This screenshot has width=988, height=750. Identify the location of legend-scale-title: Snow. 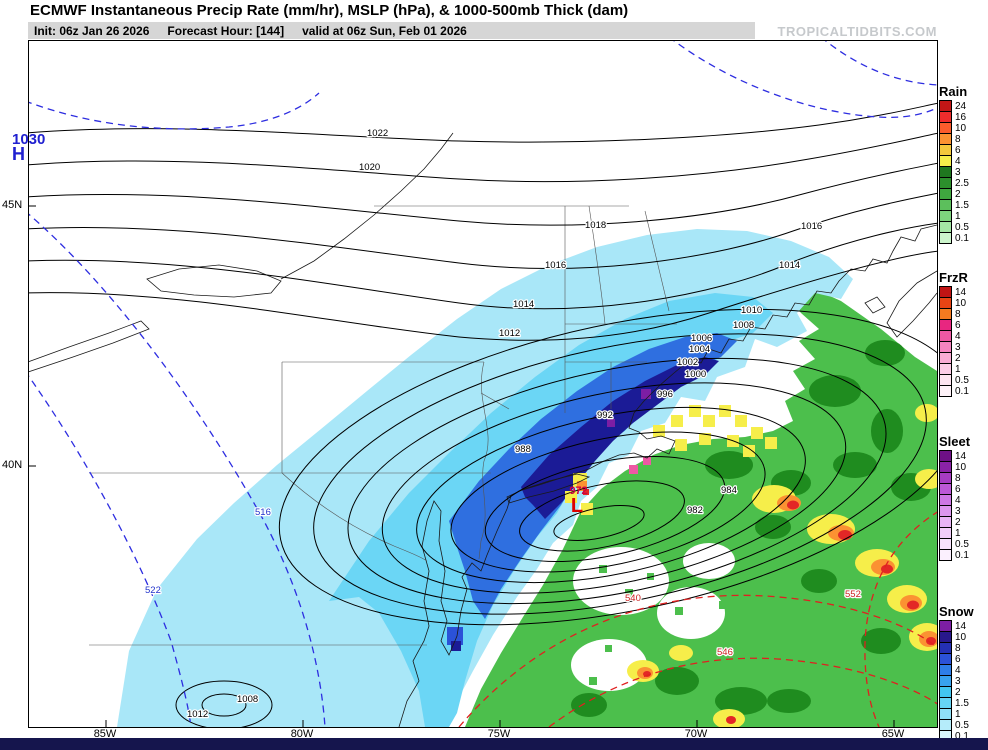
(956, 611).